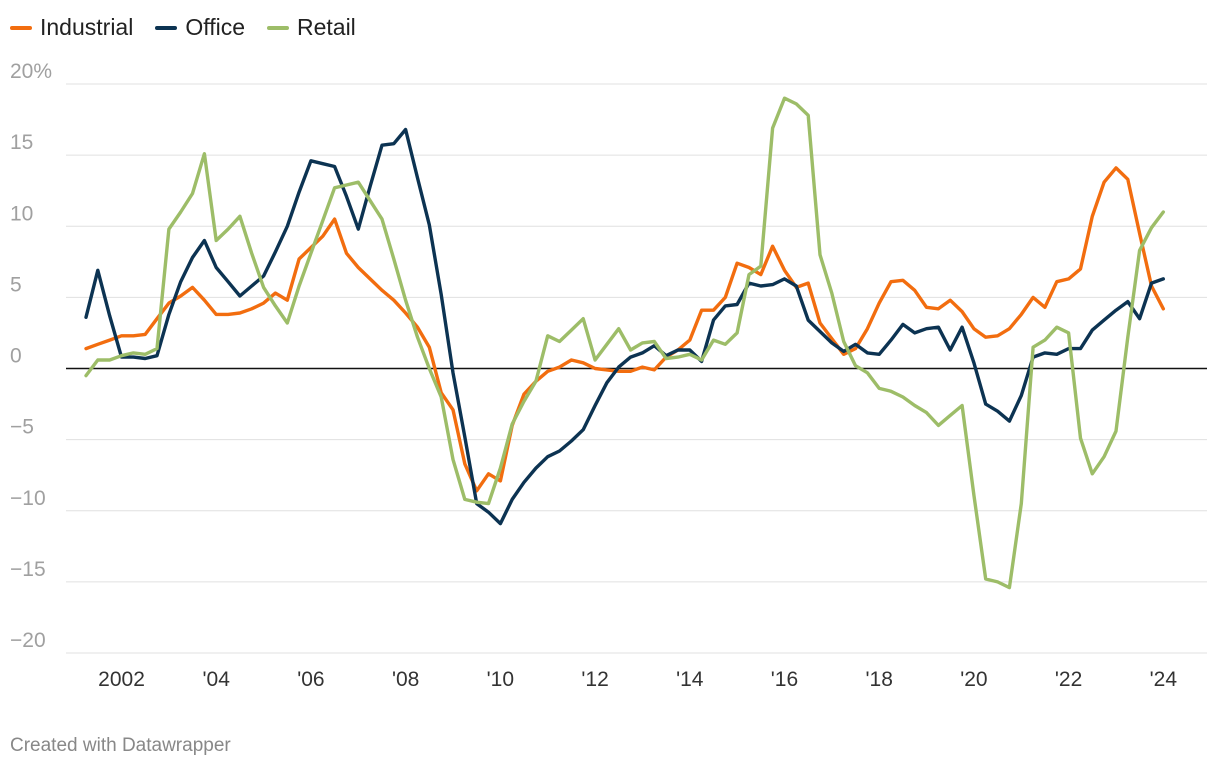 This screenshot has width=1220, height=770. What do you see at coordinates (784, 679) in the screenshot?
I see `x-tick-label: '16` at bounding box center [784, 679].